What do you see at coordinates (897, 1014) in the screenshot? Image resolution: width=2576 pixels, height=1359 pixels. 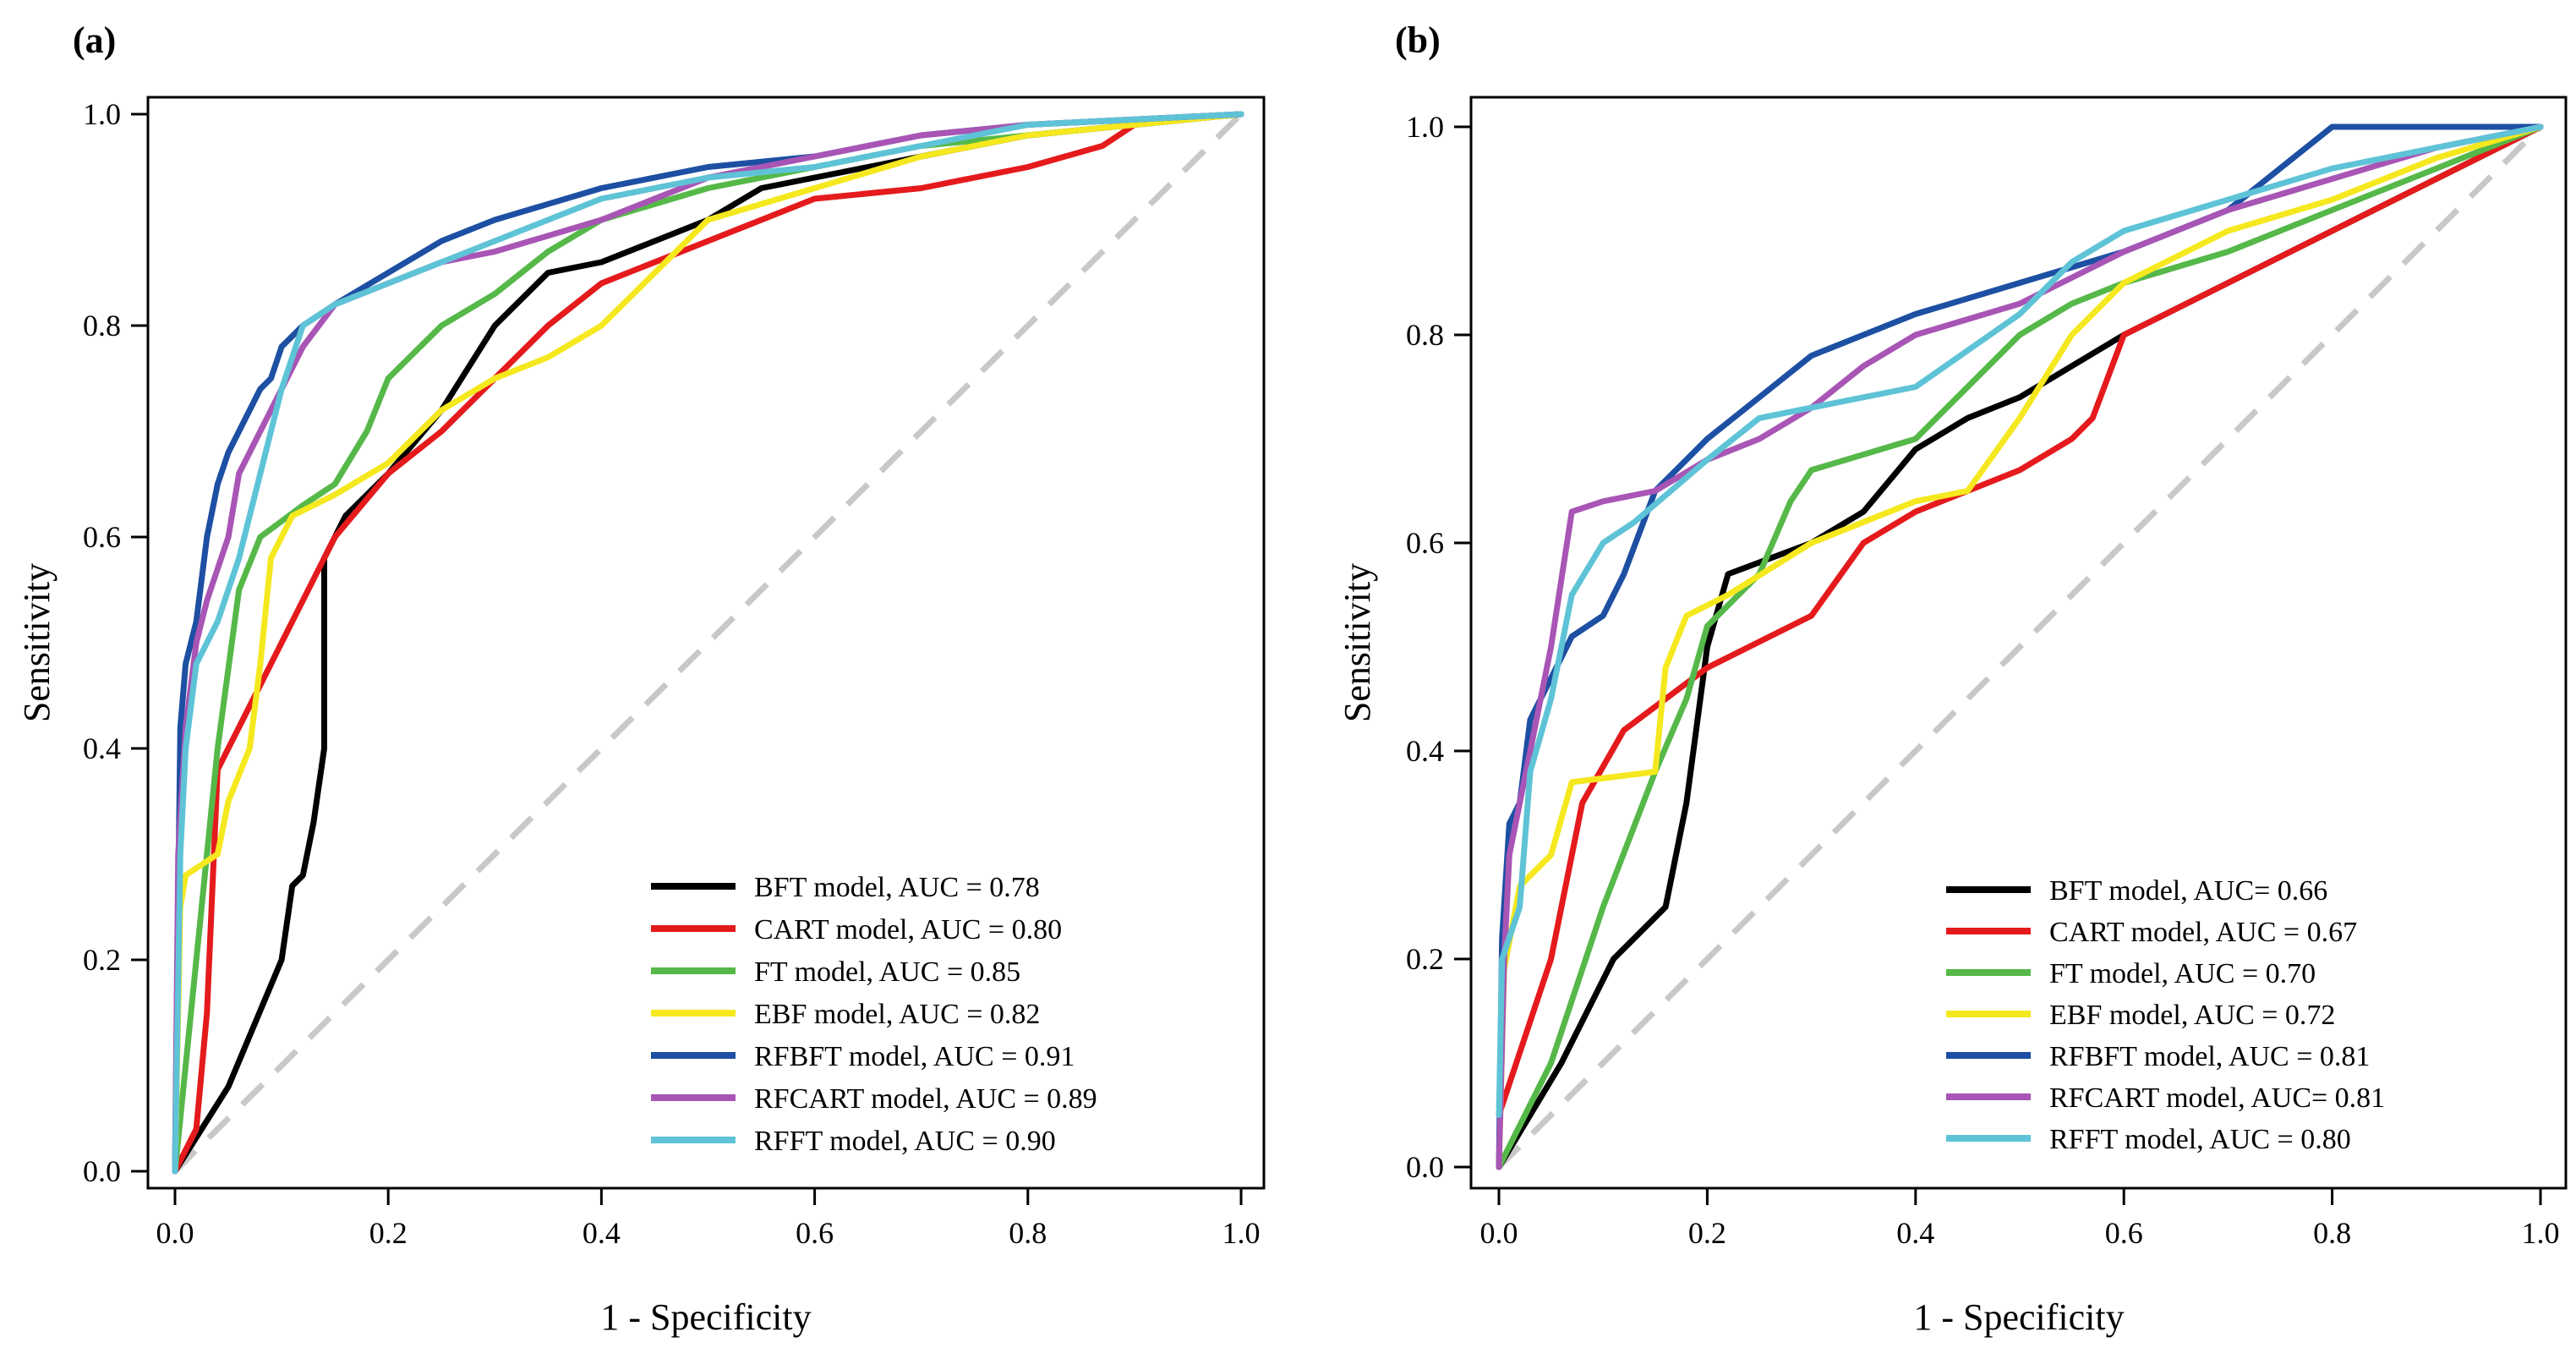 I see `legend-label: EBF model, AUC = 0.82` at bounding box center [897, 1014].